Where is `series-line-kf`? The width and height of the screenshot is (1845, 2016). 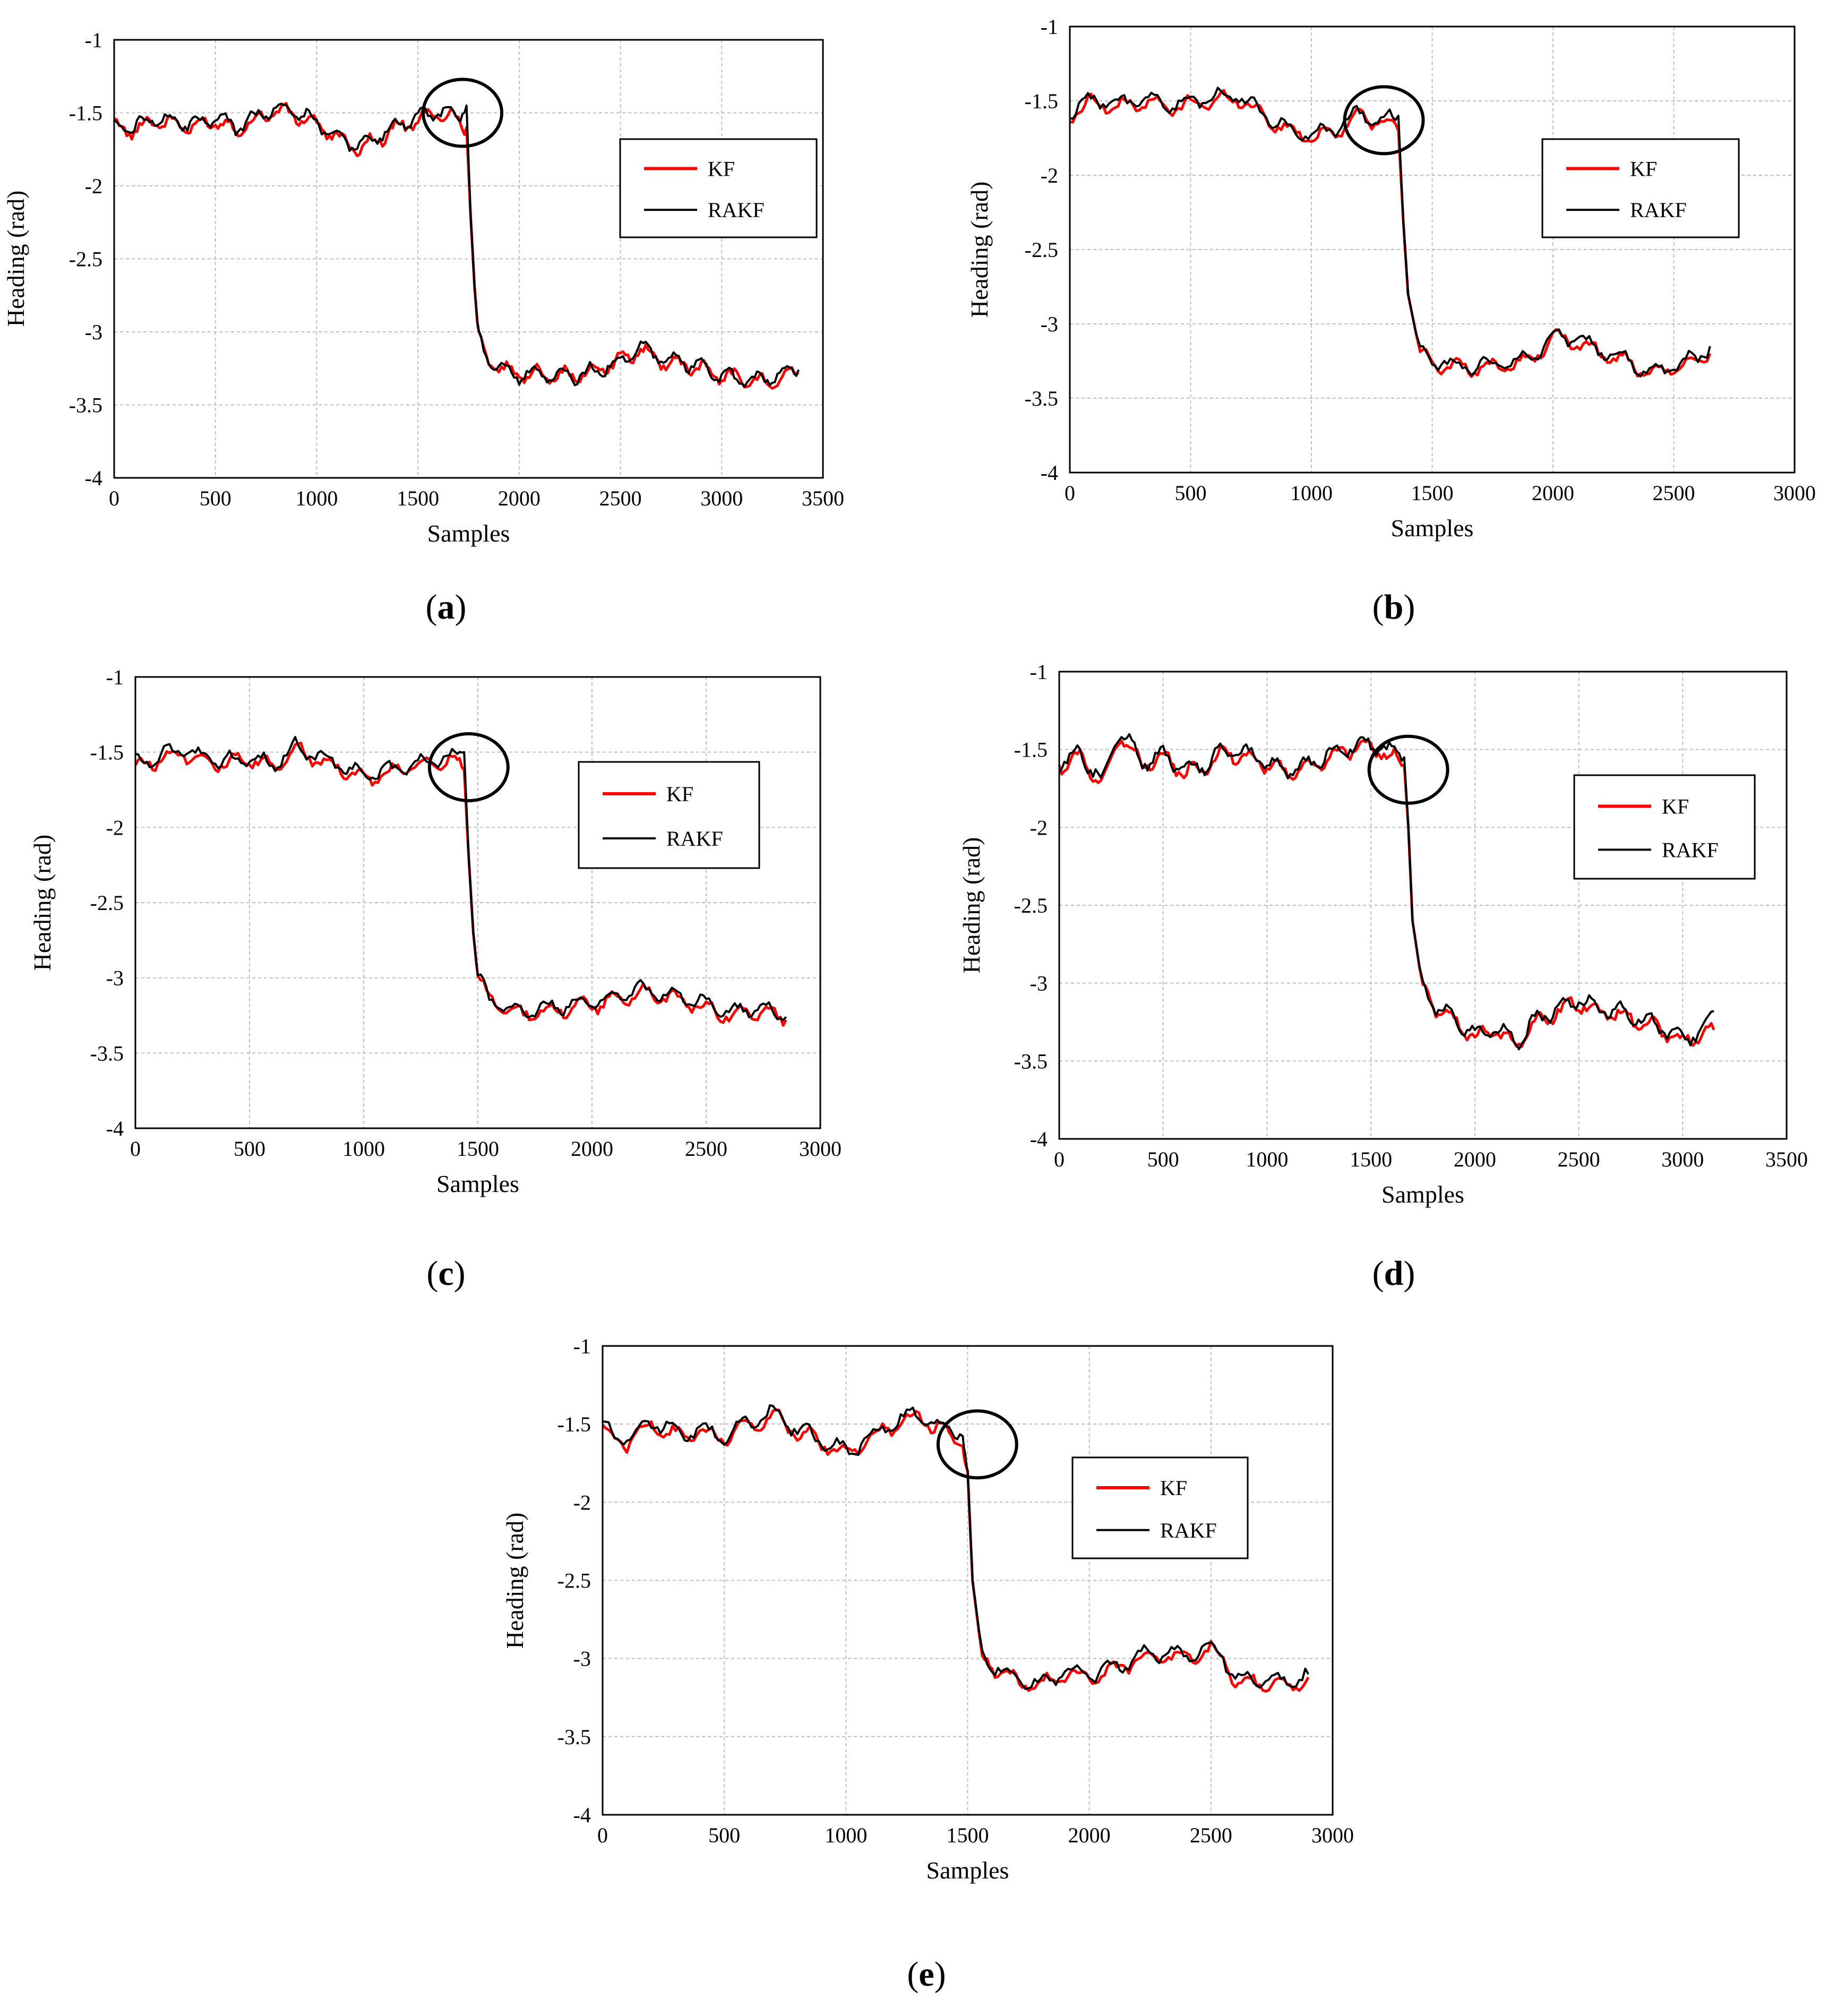 series-line-kf is located at coordinates (956, 1551).